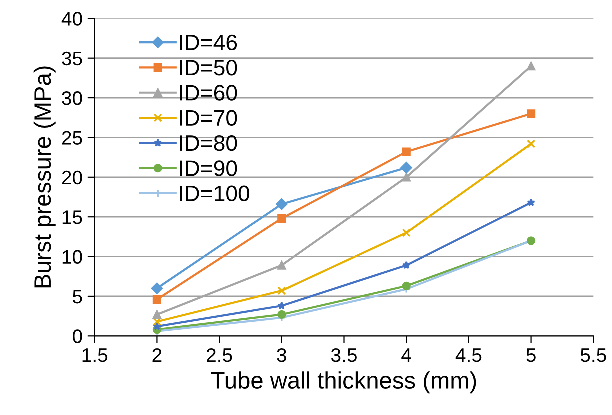  I want to click on y-tick-label: 30, so click(72, 99).